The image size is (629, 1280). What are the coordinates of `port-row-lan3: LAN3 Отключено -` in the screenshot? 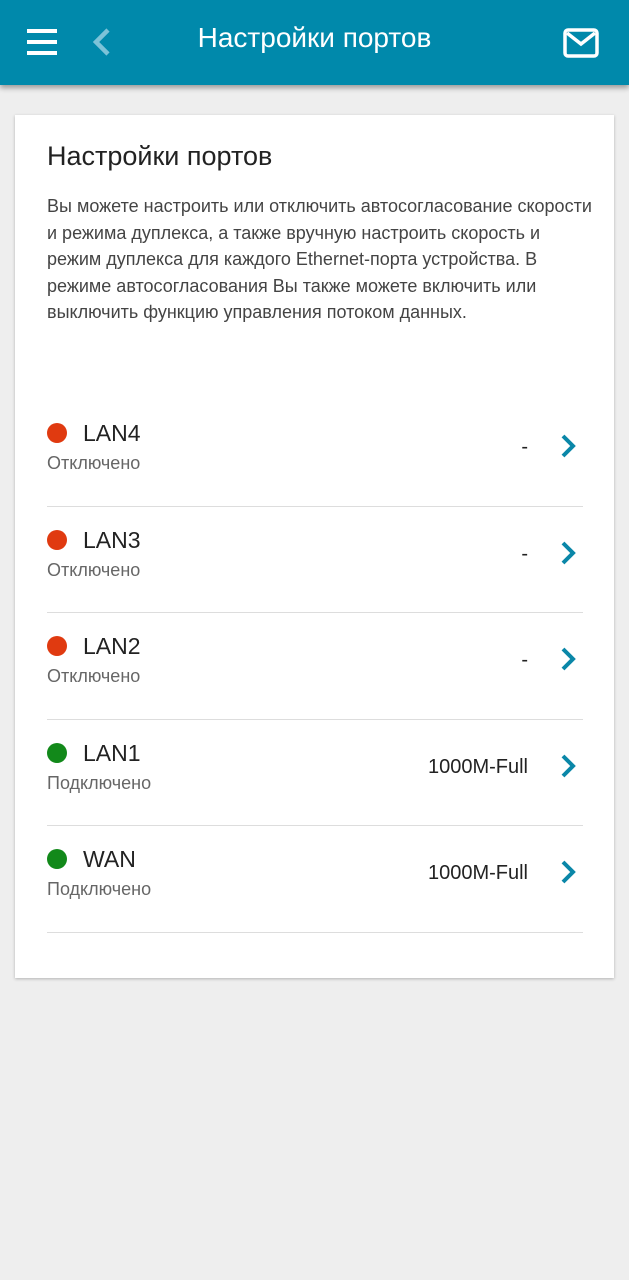 It's located at (315, 560).